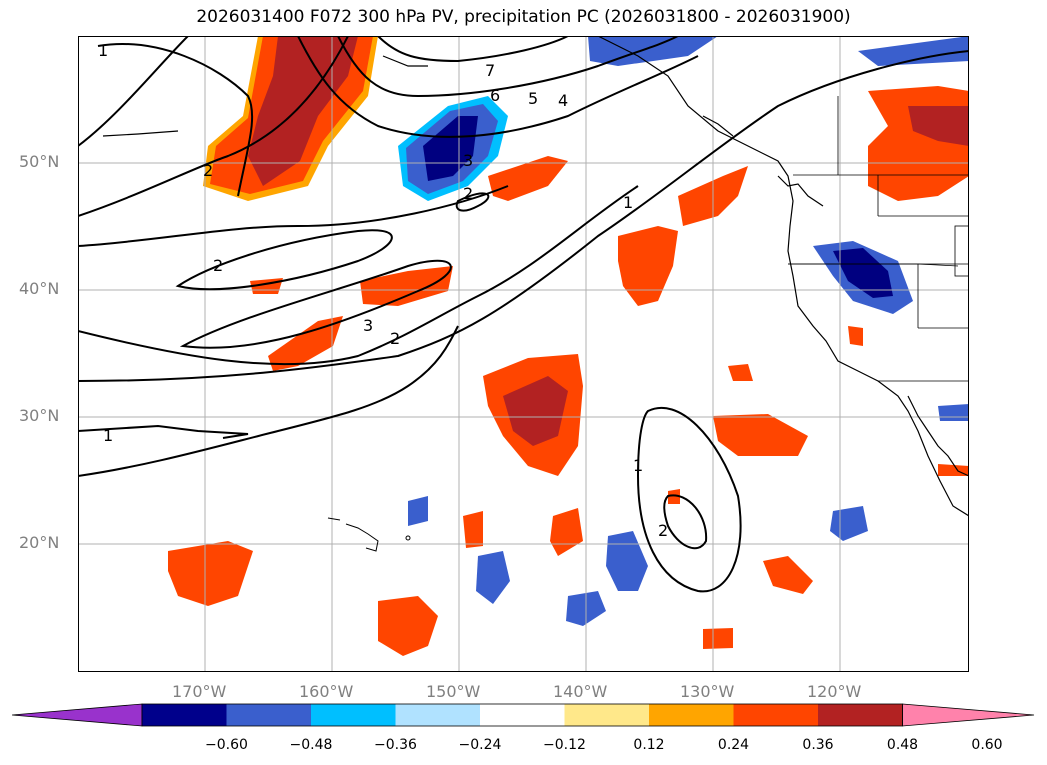 This screenshot has width=1047, height=765. What do you see at coordinates (902, 745) in the screenshot?
I see `colorbar-tick-label: 0.48` at bounding box center [902, 745].